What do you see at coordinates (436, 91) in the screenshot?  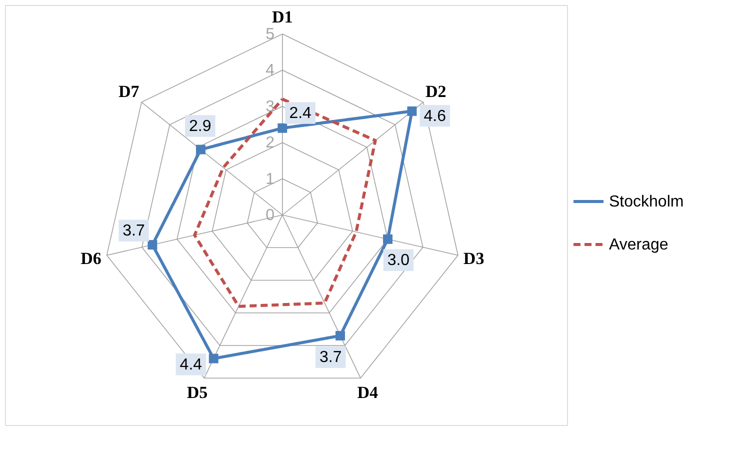 I see `spoke-label: D2` at bounding box center [436, 91].